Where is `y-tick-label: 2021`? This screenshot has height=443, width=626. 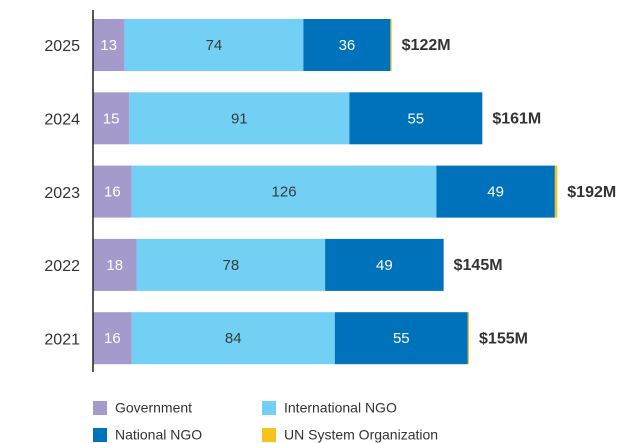 y-tick-label: 2021 is located at coordinates (62, 339).